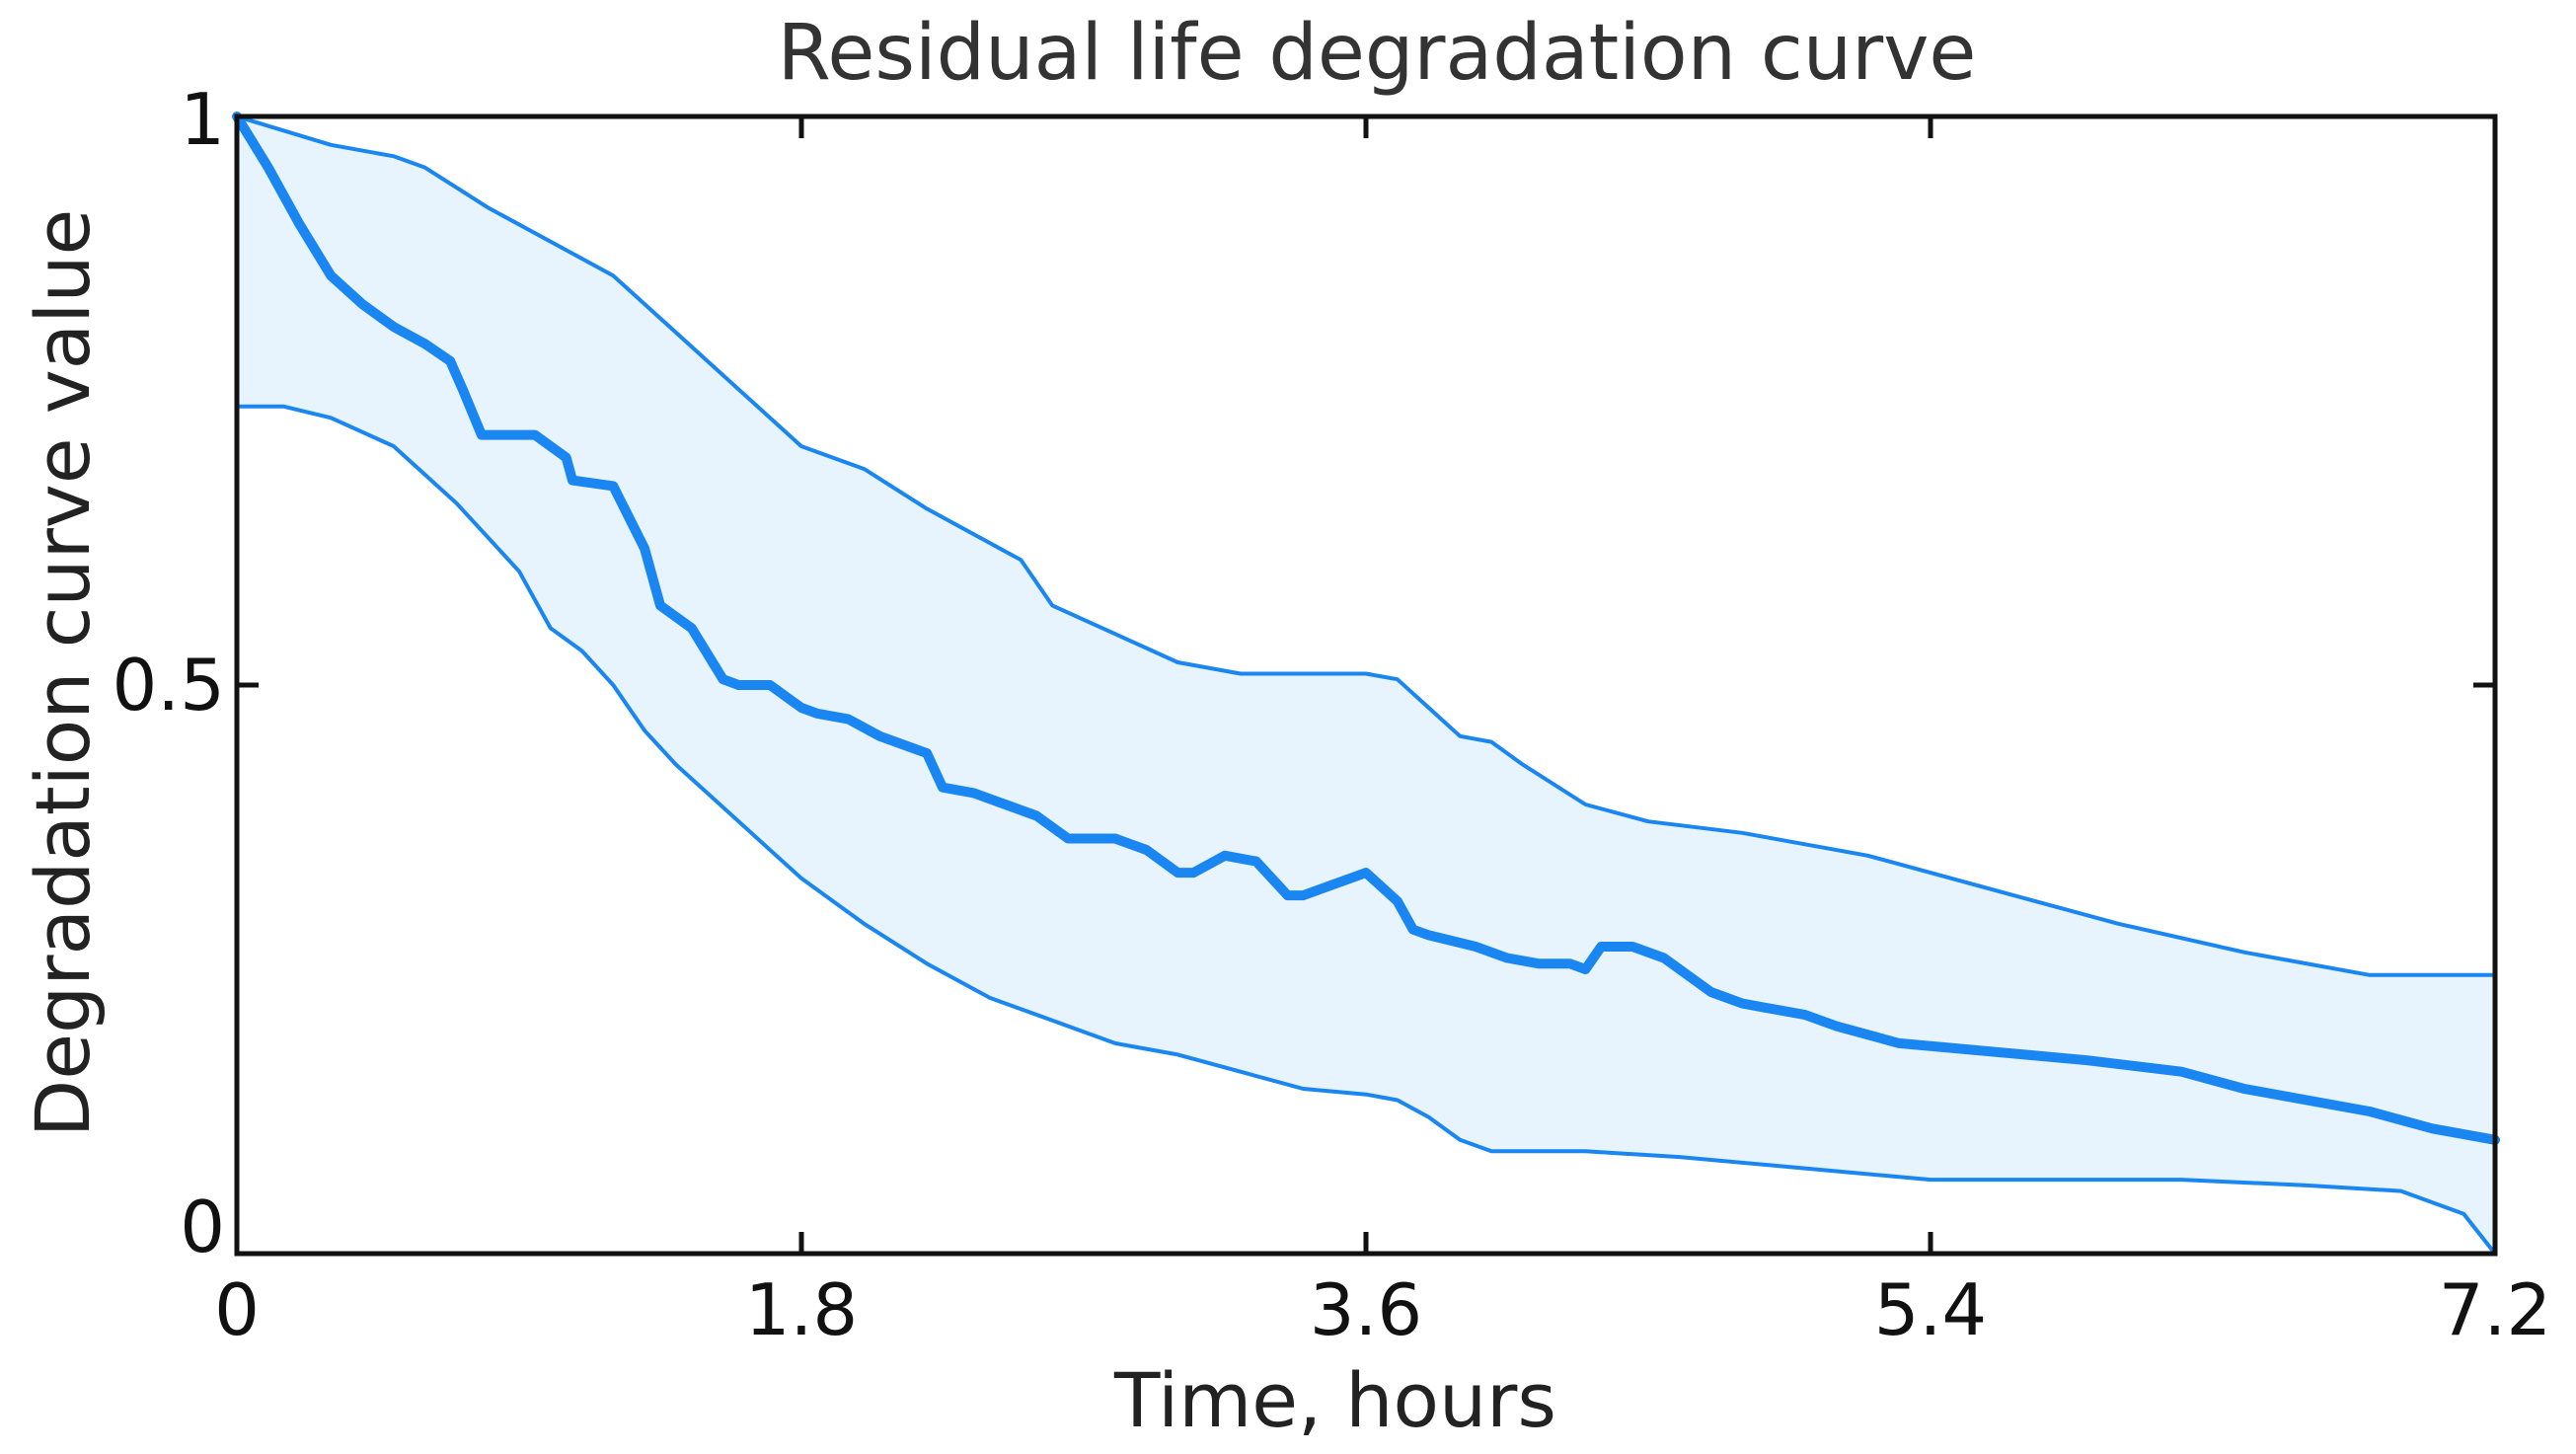 The image size is (2576, 1454). Describe the element at coordinates (237, 1309) in the screenshot. I see `x-tick-label-0: 0` at that location.